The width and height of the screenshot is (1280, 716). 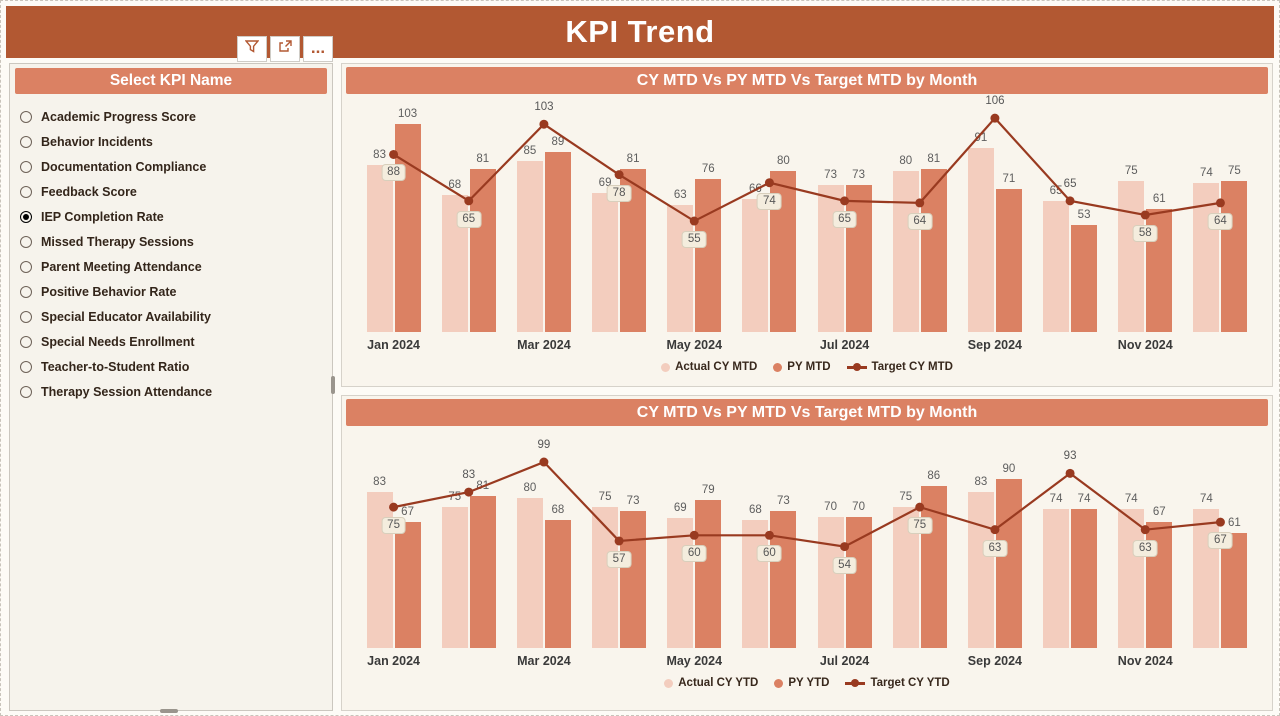 What do you see at coordinates (544, 107) in the screenshot?
I see `target-data-label: 103` at bounding box center [544, 107].